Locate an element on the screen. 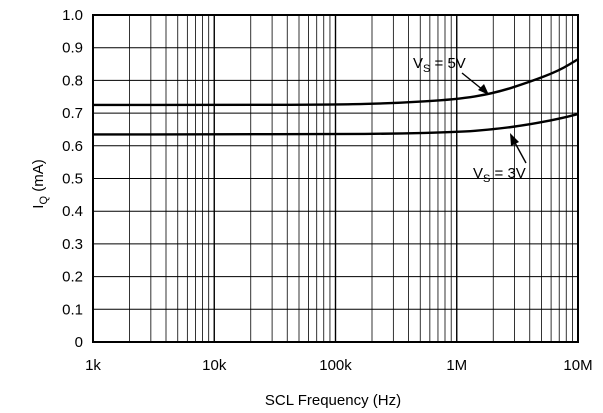 This screenshot has height=413, width=603. y-tick-label: 0.8 is located at coordinates (72, 80).